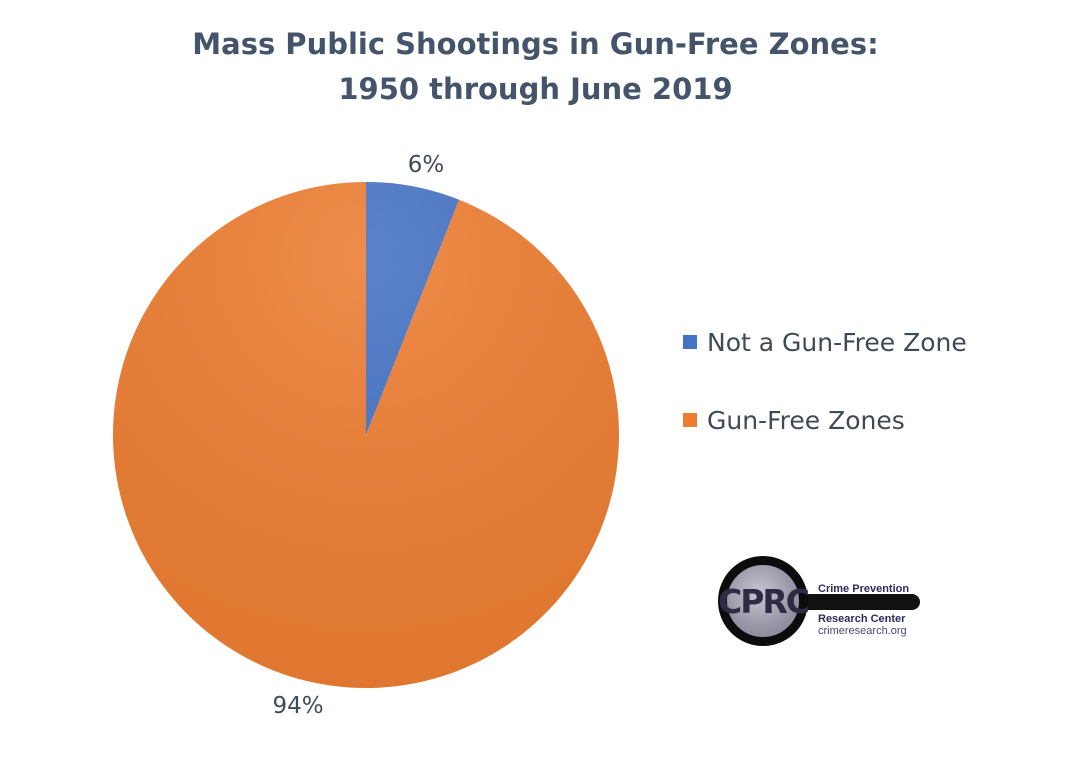 The width and height of the screenshot is (1071, 760). Describe the element at coordinates (535, 89) in the screenshot. I see `chart-subtitle: 1950 through June 2019` at that location.